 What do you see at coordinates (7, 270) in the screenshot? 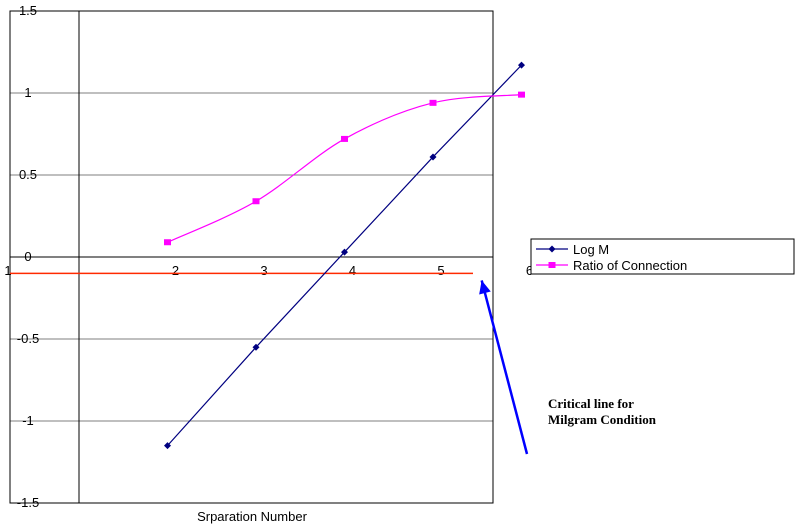
I see `x-tick-label: 1` at bounding box center [7, 270].